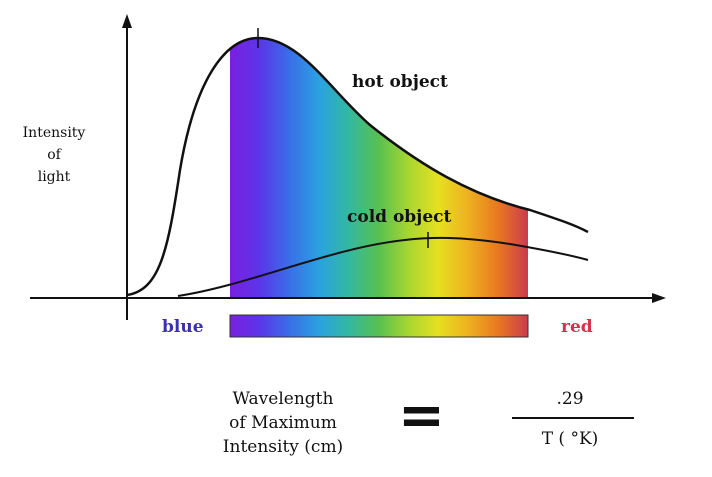 The width and height of the screenshot is (712, 477). Describe the element at coordinates (659, 298) in the screenshot. I see `x-axis-arrow-icon` at that location.